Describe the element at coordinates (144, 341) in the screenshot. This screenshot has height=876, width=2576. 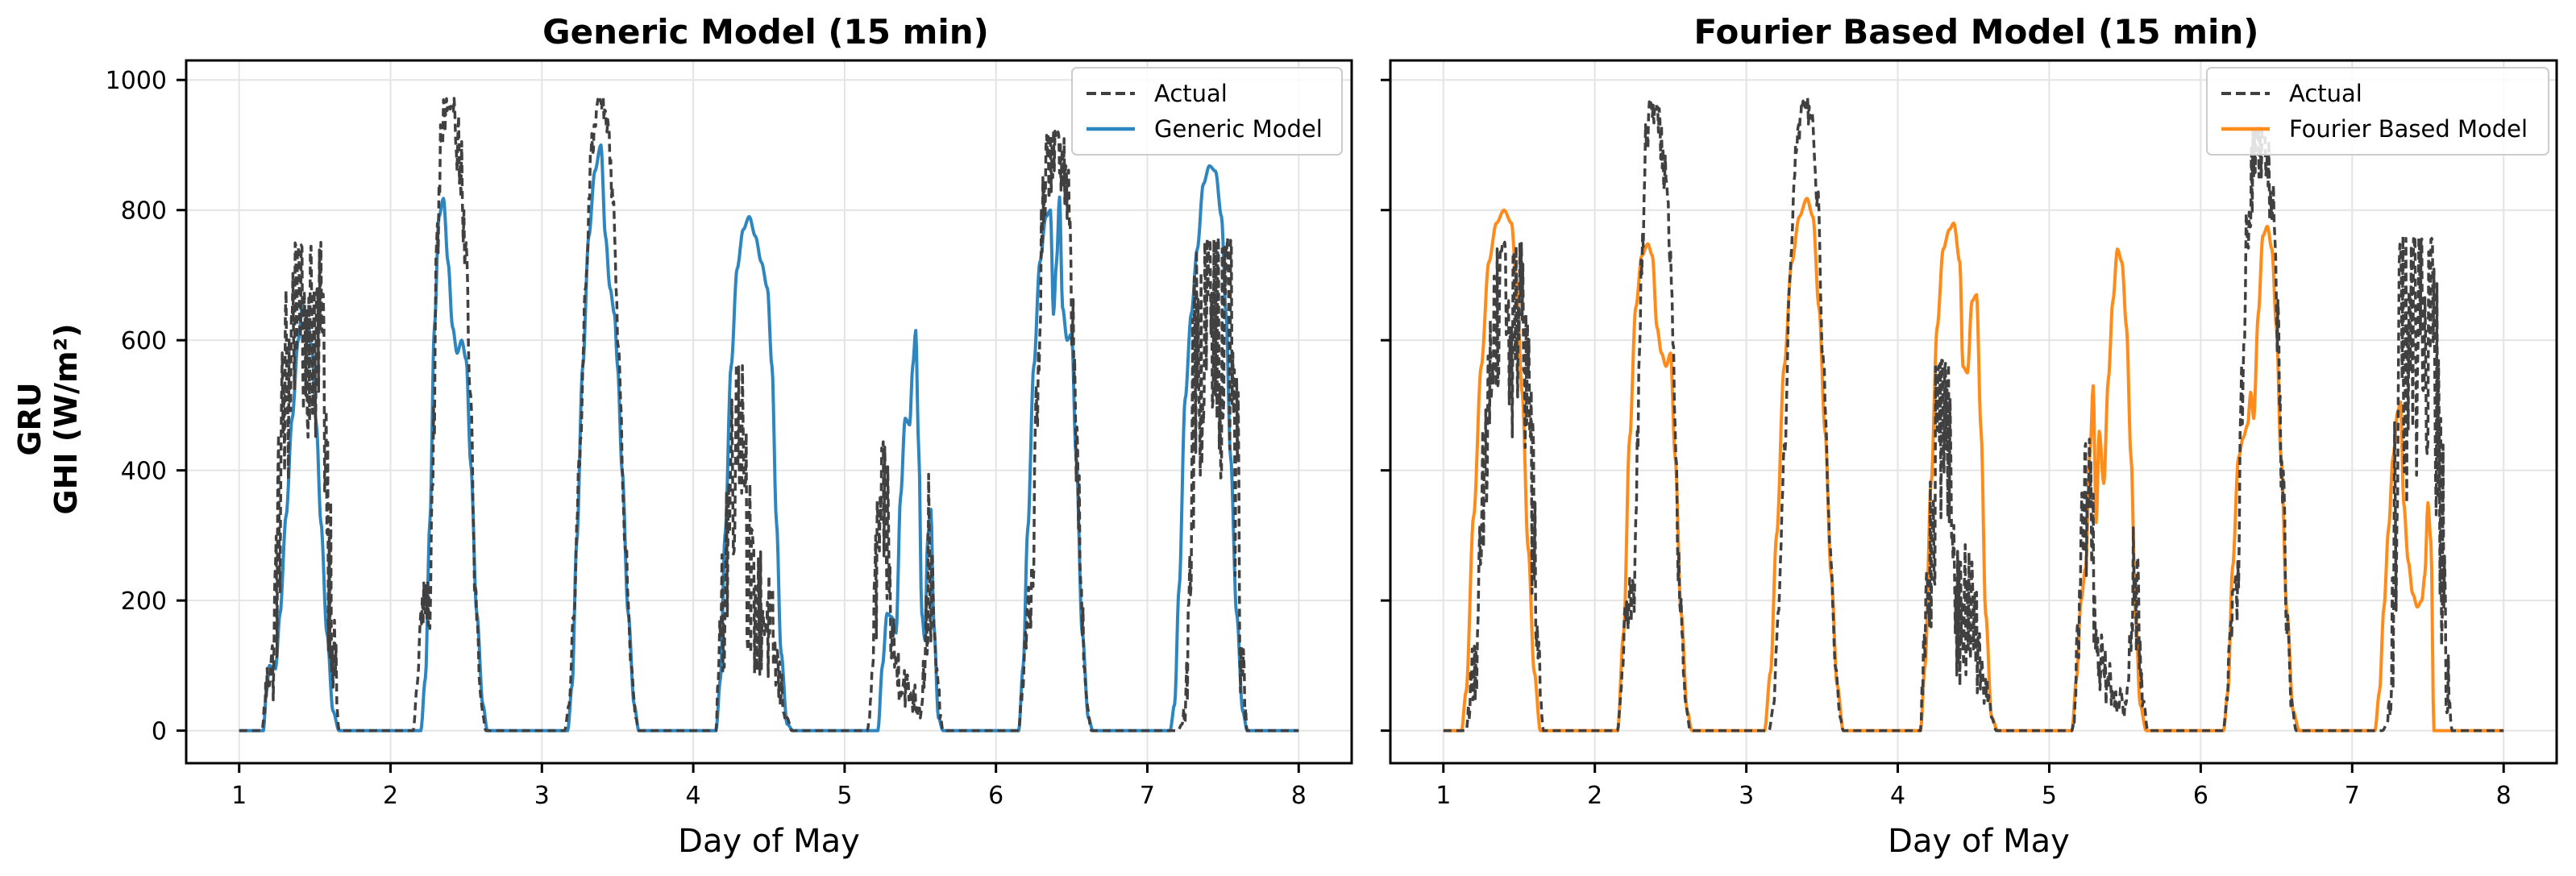
I see `y-tick-label: 600` at that location.